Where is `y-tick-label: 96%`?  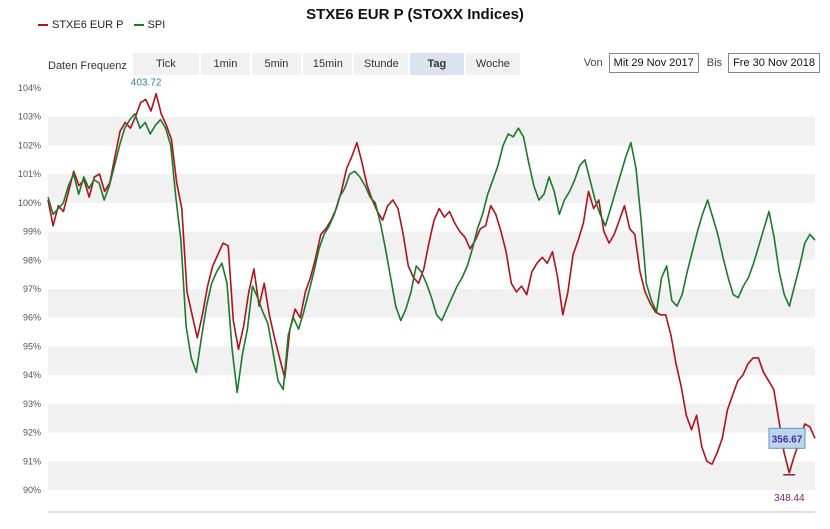
y-tick-label: 96% is located at coordinates (32, 318).